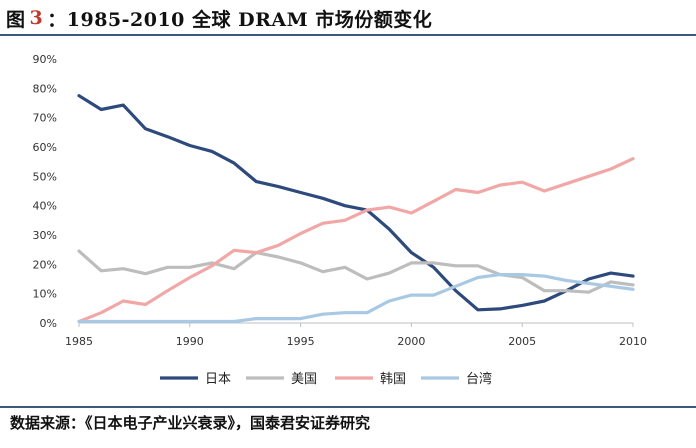  I want to click on y-tick-label: 90%, so click(45, 59).